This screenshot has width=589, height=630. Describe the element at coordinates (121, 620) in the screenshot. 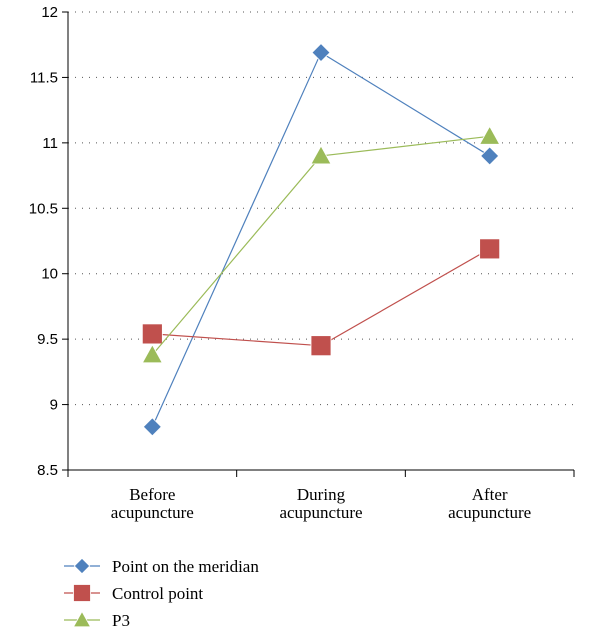

I see `legend-label: P3` at that location.